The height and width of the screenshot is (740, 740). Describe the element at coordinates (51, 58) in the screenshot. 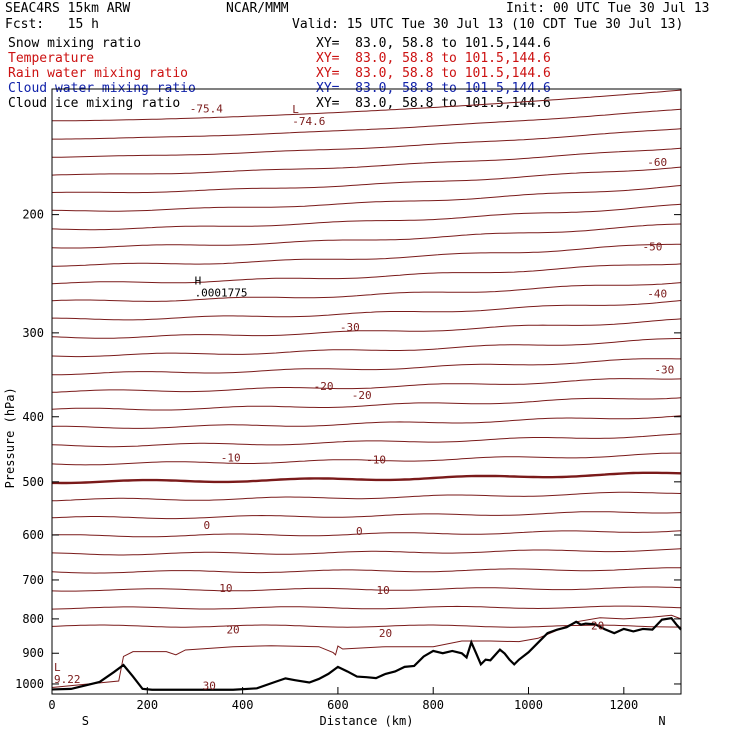

I see `field-name-temperature: Temperature` at that location.